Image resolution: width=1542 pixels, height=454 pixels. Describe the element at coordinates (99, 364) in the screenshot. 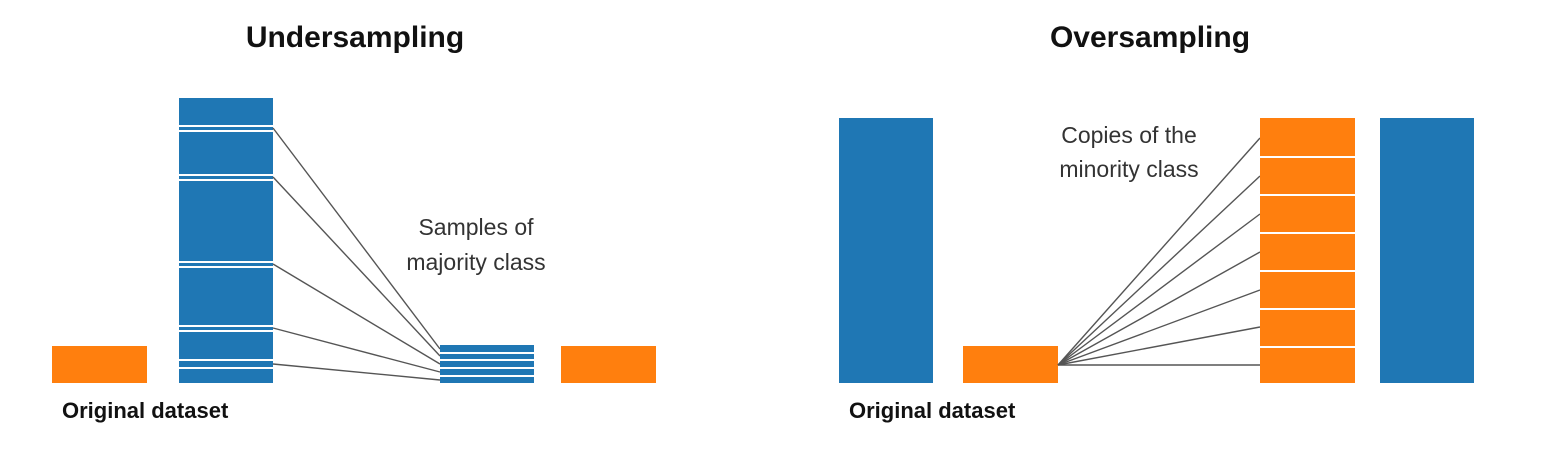

I see `original-minority-bar` at that location.